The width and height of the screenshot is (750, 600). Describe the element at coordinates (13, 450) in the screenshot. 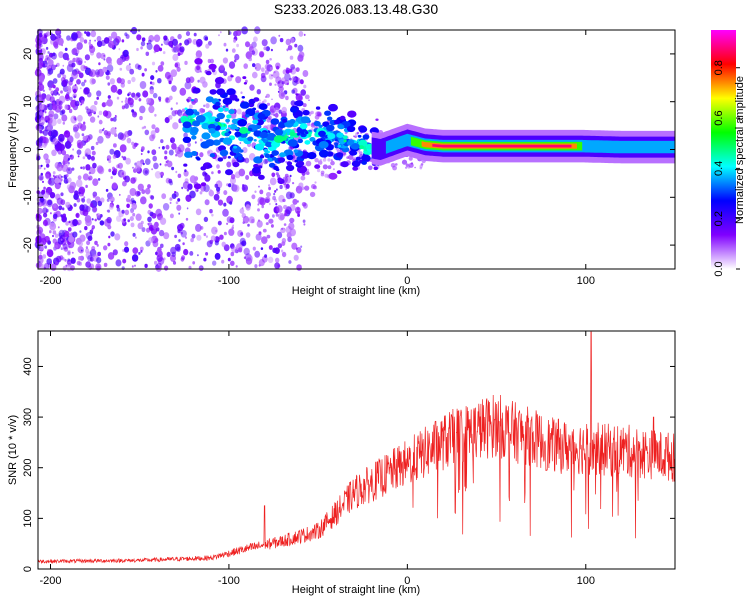

I see `snr-y-label: SNR (10 * v/v)` at that location.